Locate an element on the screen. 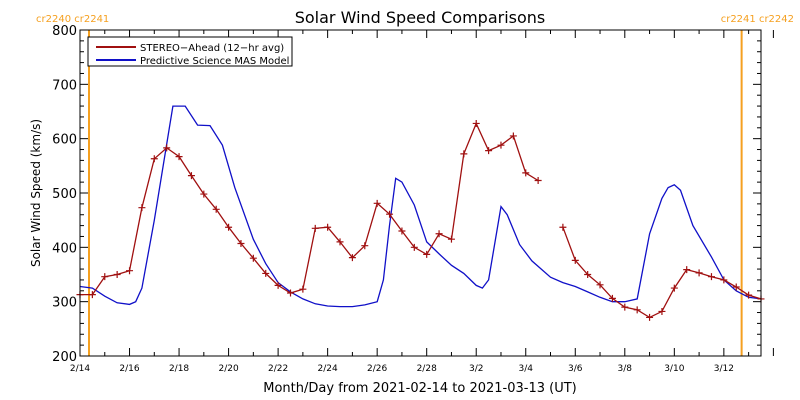 Image resolution: width=800 pixels, height=400 pixels. legend-label-model: Predictive Science MAS Model is located at coordinates (214, 61).